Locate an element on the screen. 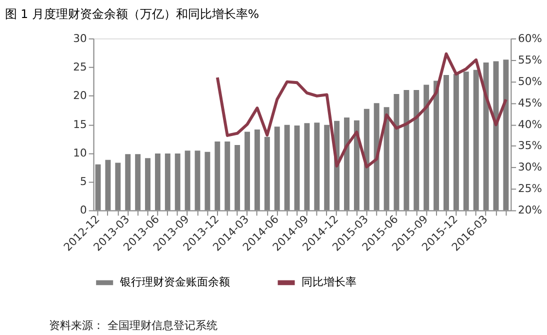 The width and height of the screenshot is (547, 335). y-tick-label: 5 is located at coordinates (83, 181).